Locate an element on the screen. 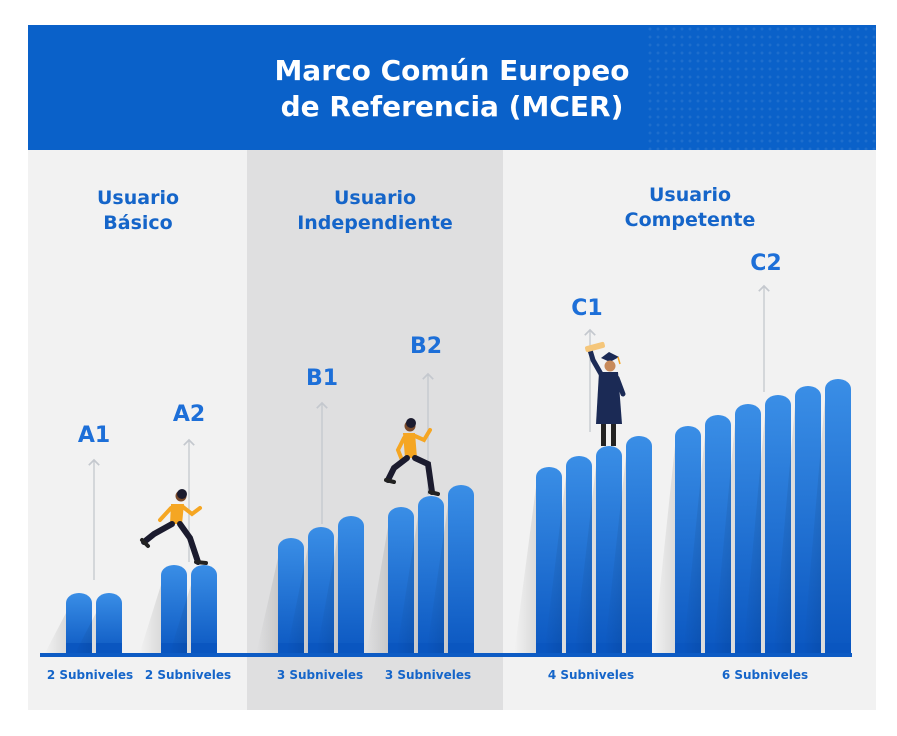  level-label-b2: B2 is located at coordinates (426, 346).